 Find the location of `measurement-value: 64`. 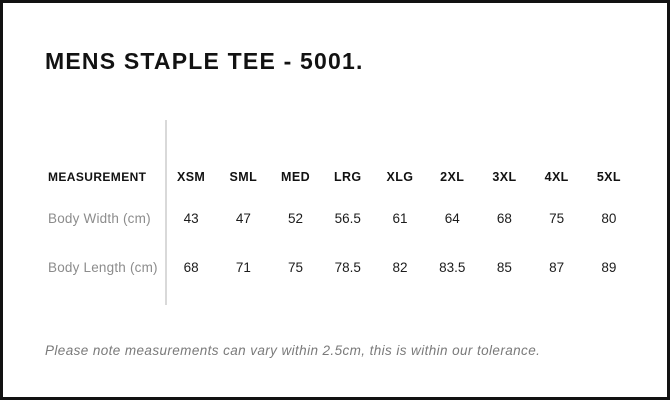

measurement-value: 64 is located at coordinates (452, 218).